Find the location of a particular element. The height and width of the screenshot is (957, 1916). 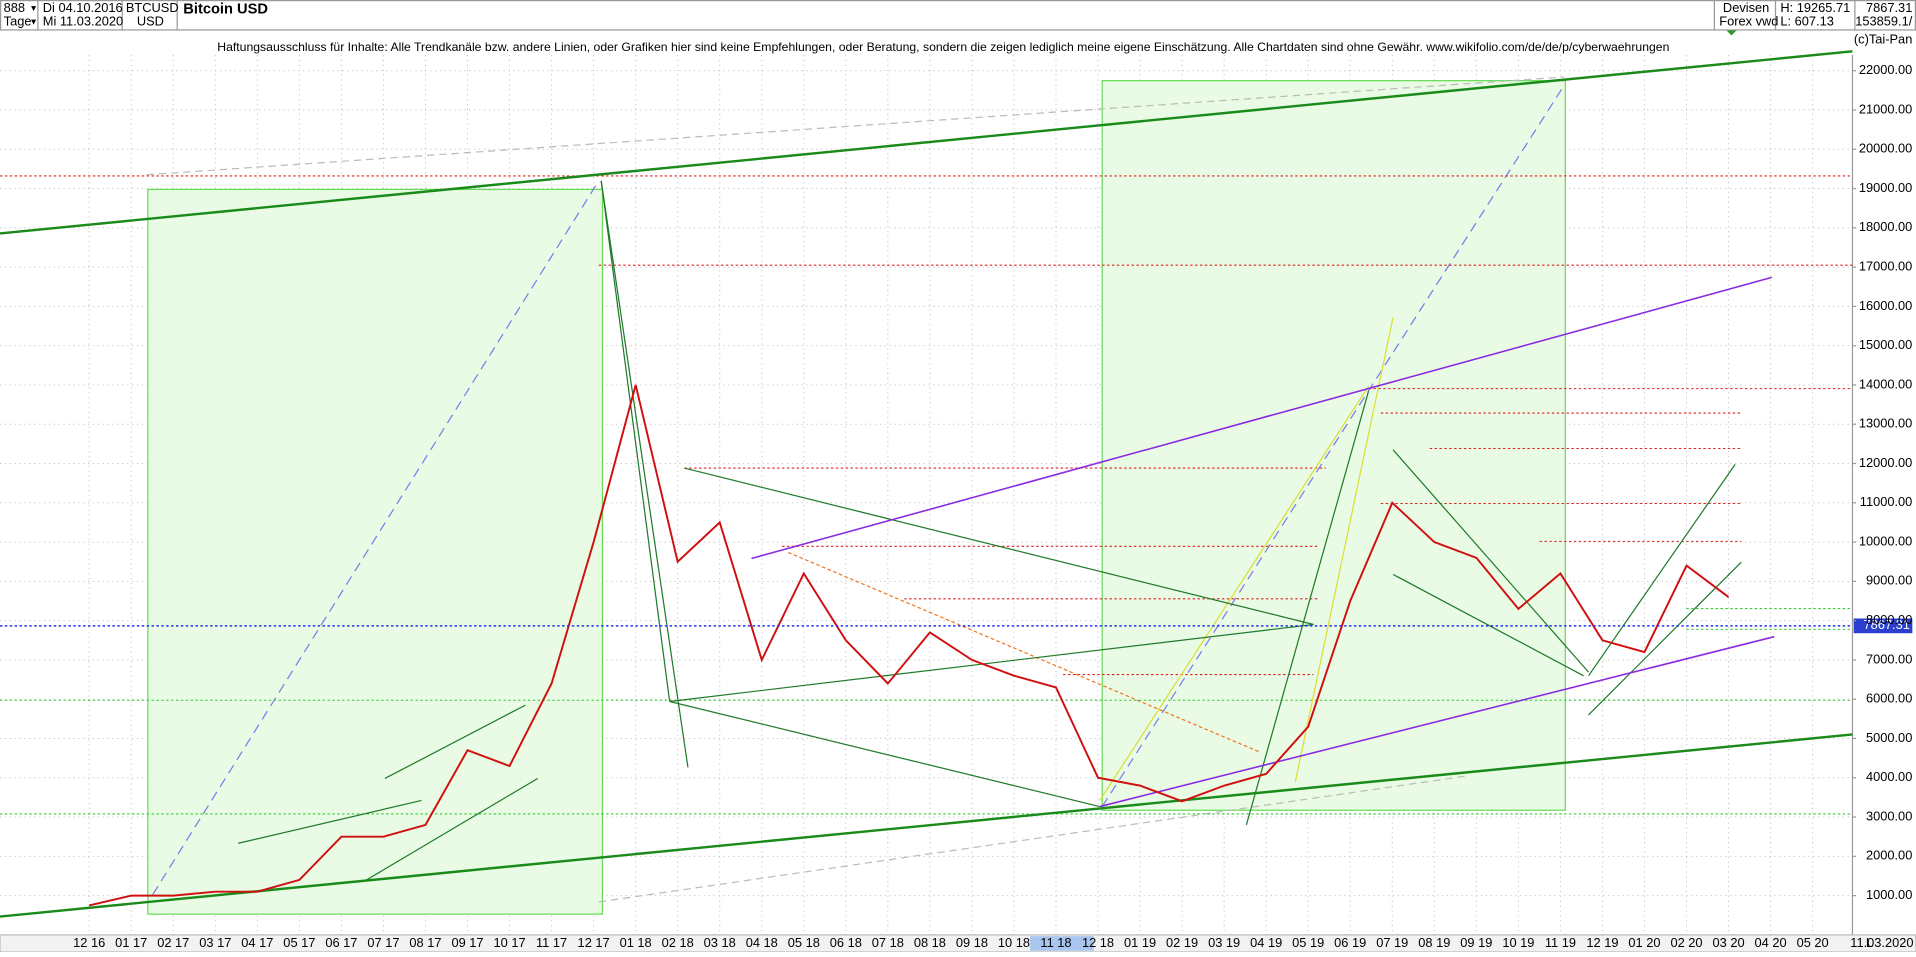

x-tick-label: 06 17 is located at coordinates (341, 942).